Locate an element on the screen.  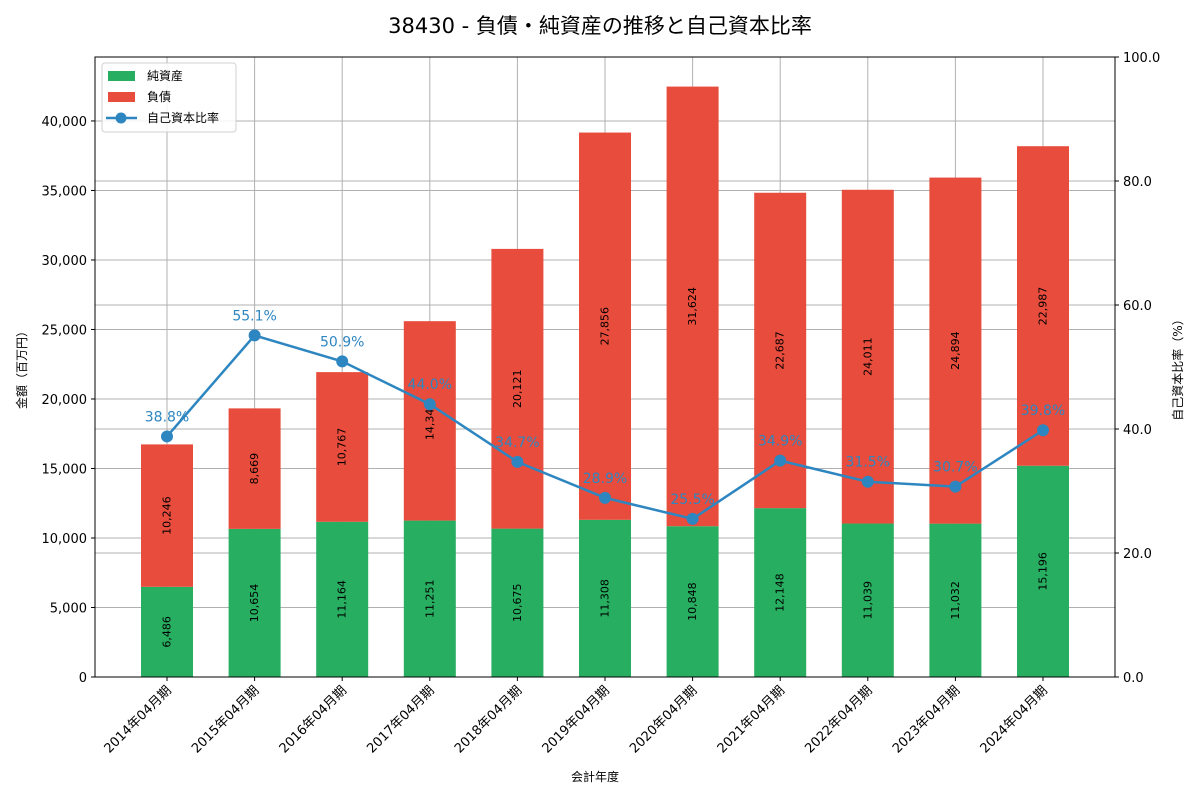
equity-value-label: 11,308 is located at coordinates (605, 598).